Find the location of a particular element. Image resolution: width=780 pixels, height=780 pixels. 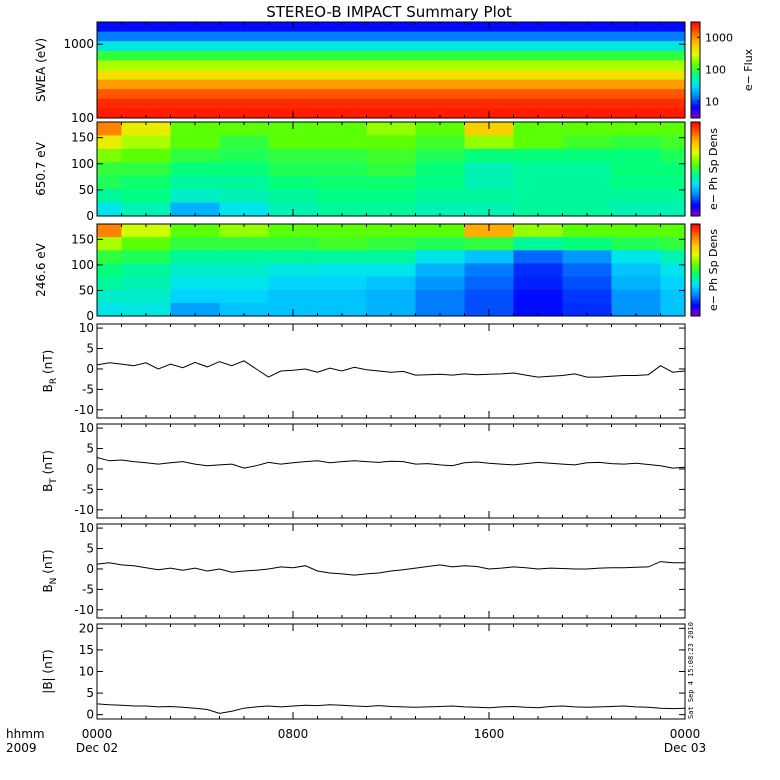

panel-bmag: 20 15 10 5 0 |B| (nT) is located at coordinates (363, 671).